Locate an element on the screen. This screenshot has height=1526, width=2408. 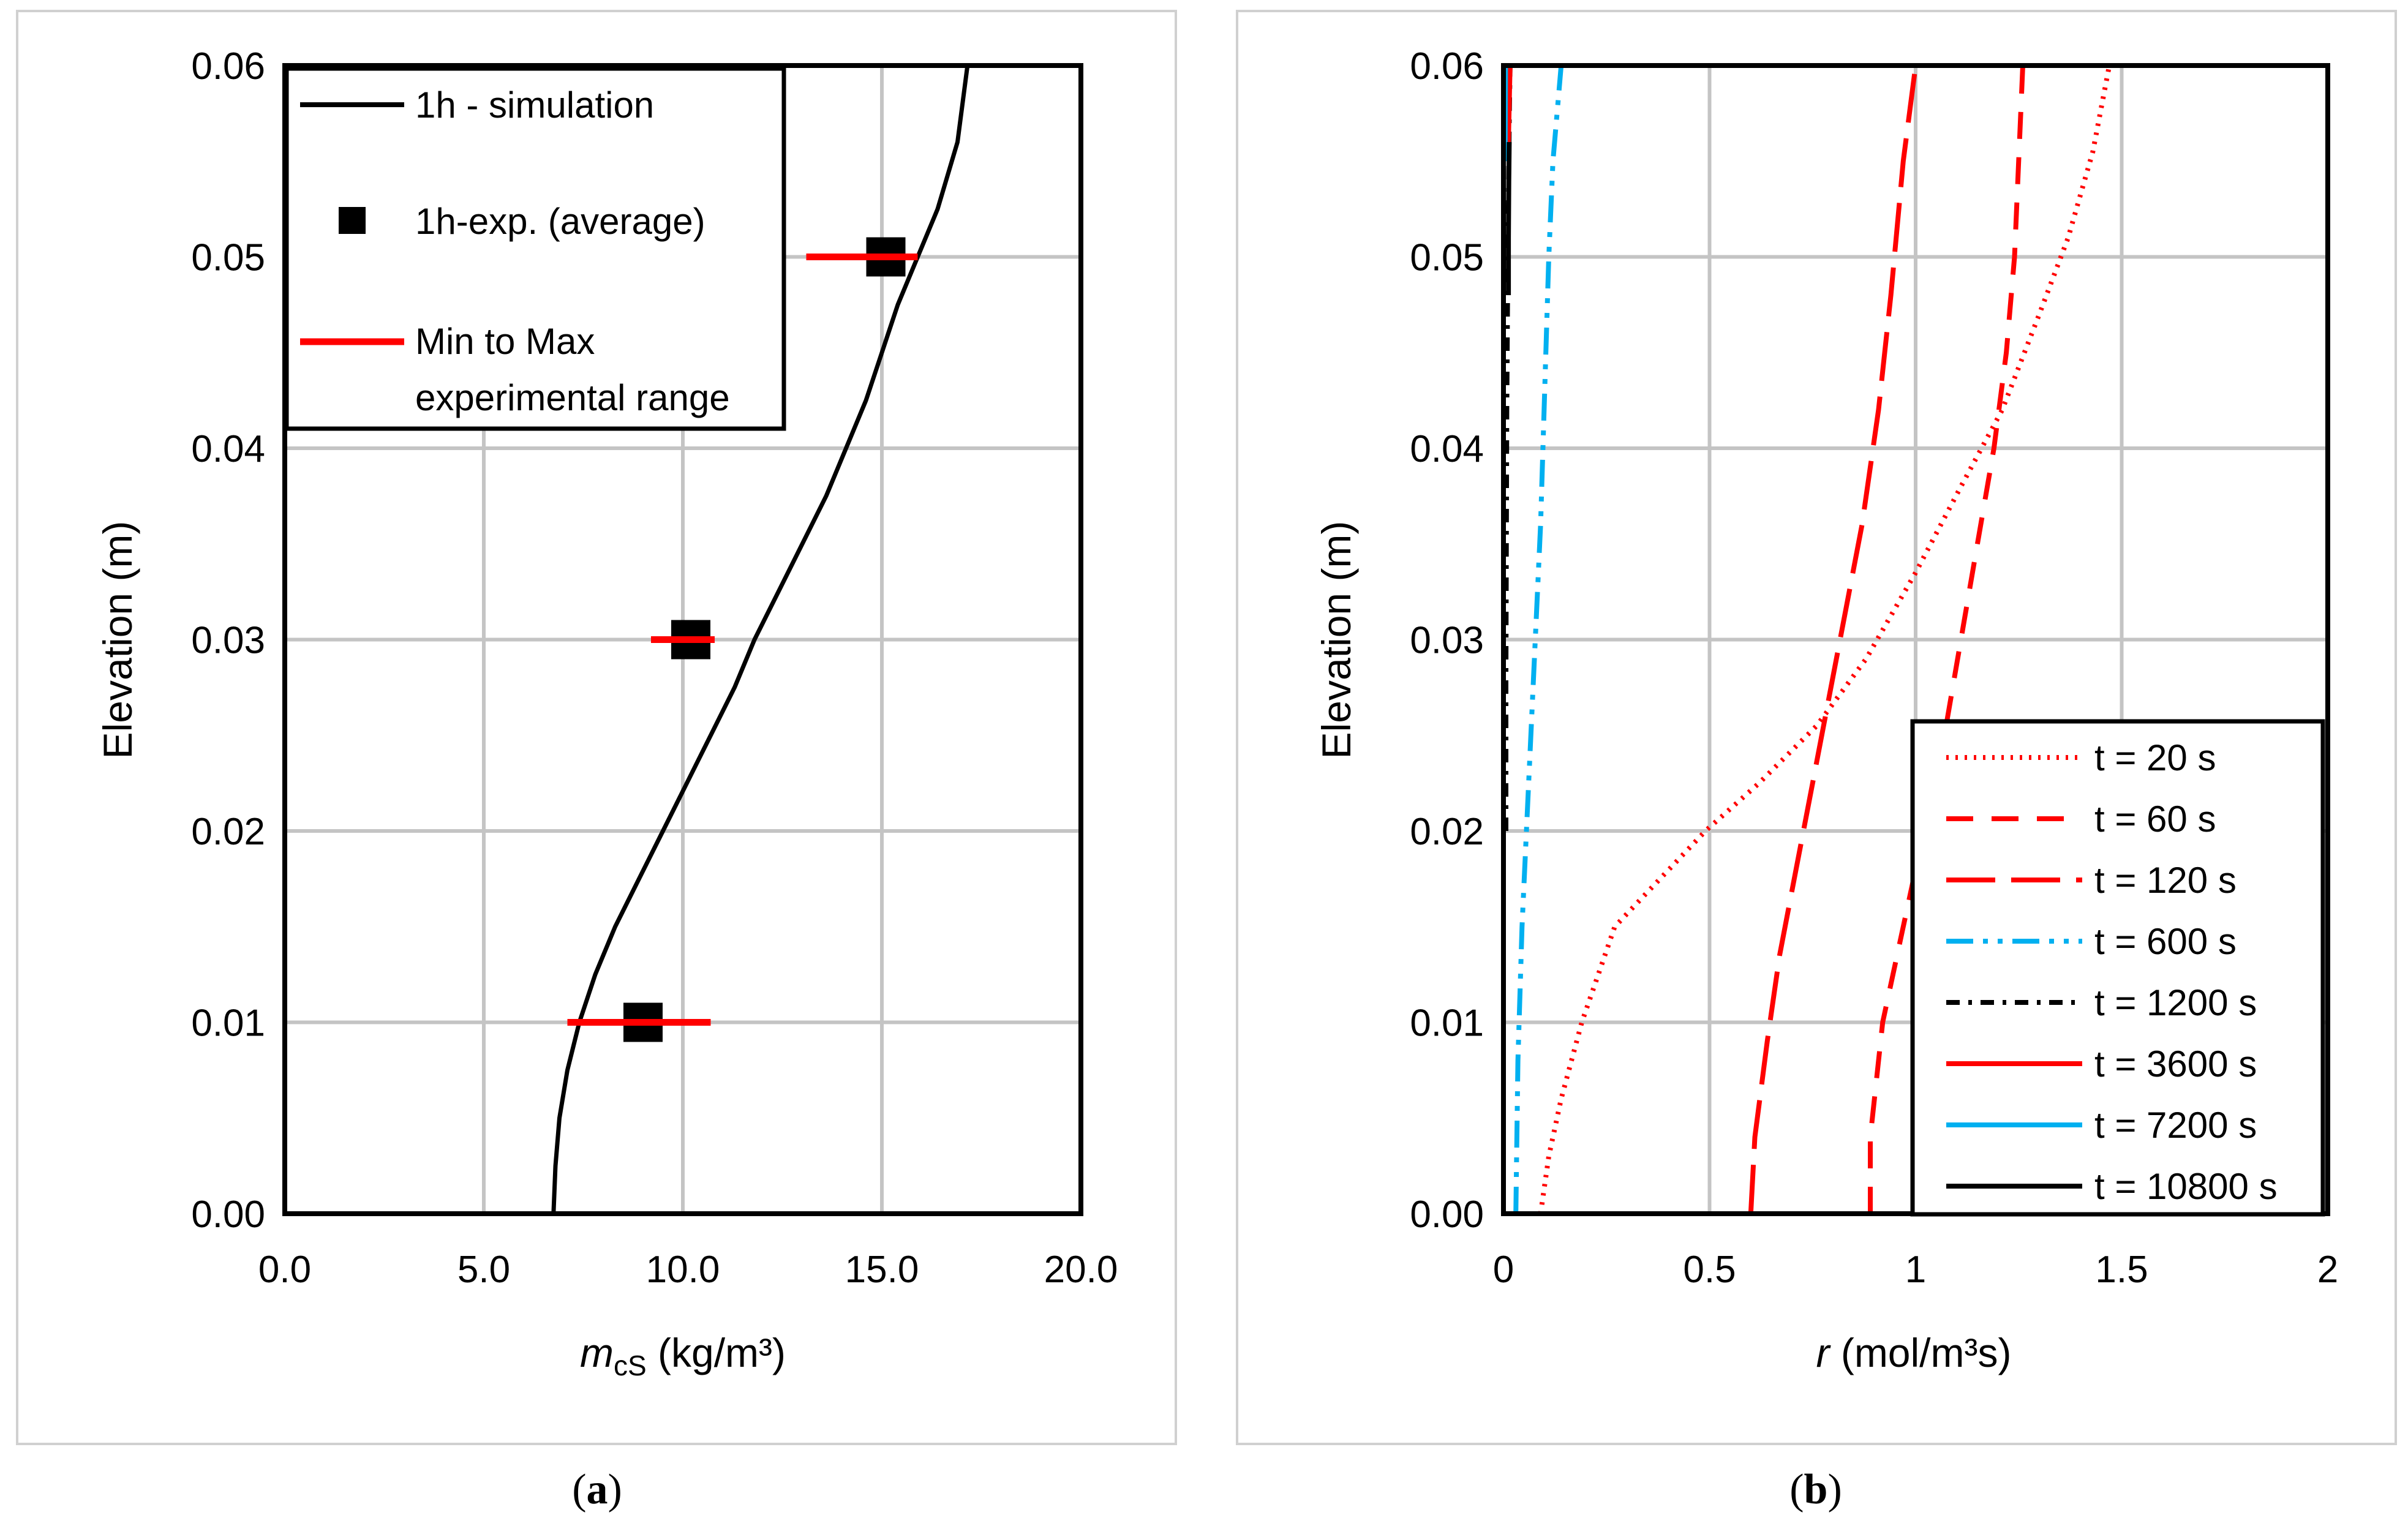
caption-letter: a is located at coordinates (597, 1490).